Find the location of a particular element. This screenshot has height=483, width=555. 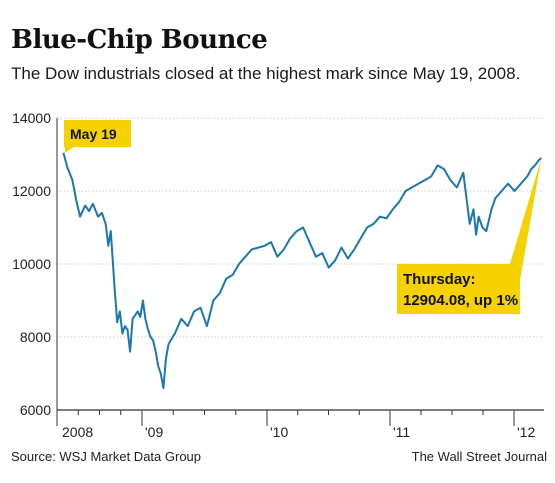

x-tick-label: '11 is located at coordinates (401, 432).